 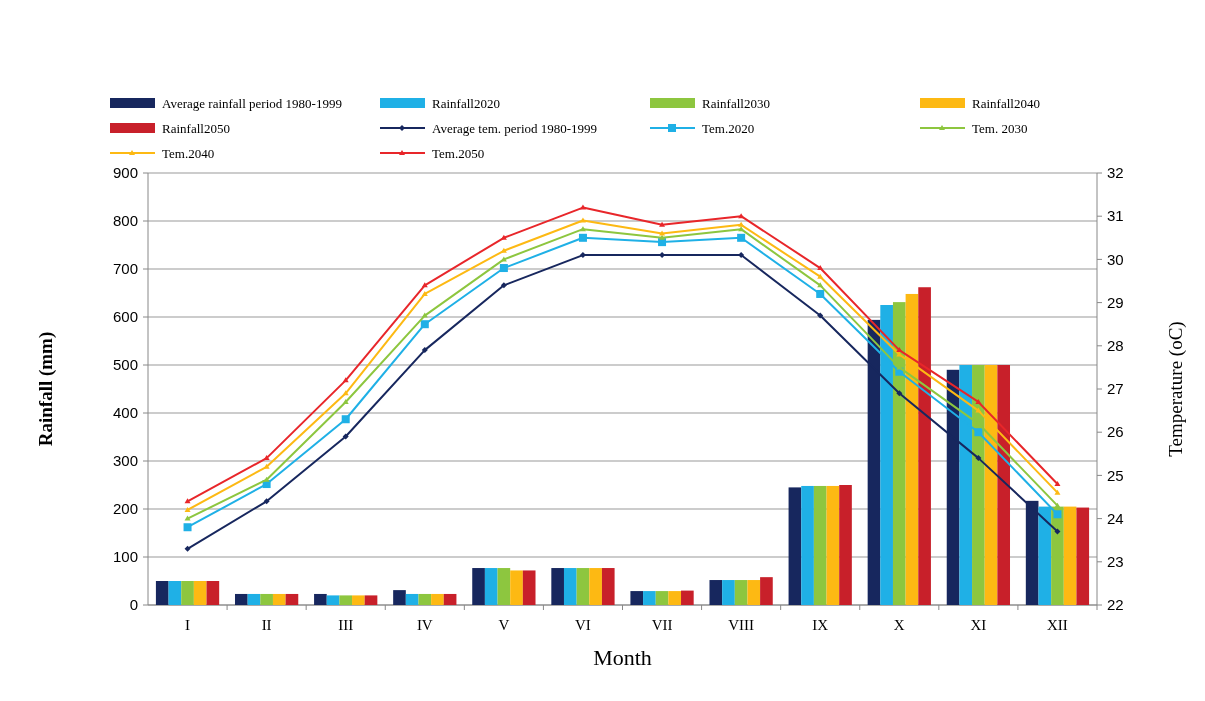 I want to click on y2-tick-label: 30, so click(x=1115, y=259).